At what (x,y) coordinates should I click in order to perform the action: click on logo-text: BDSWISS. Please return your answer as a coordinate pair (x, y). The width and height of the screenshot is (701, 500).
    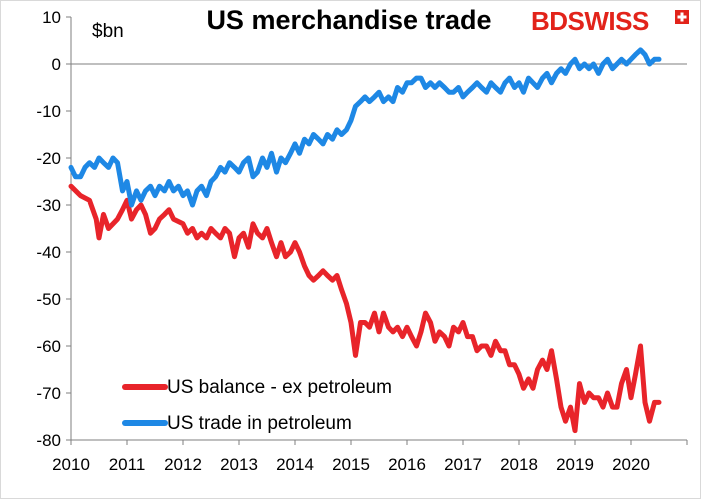
    Looking at the image, I should click on (590, 21).